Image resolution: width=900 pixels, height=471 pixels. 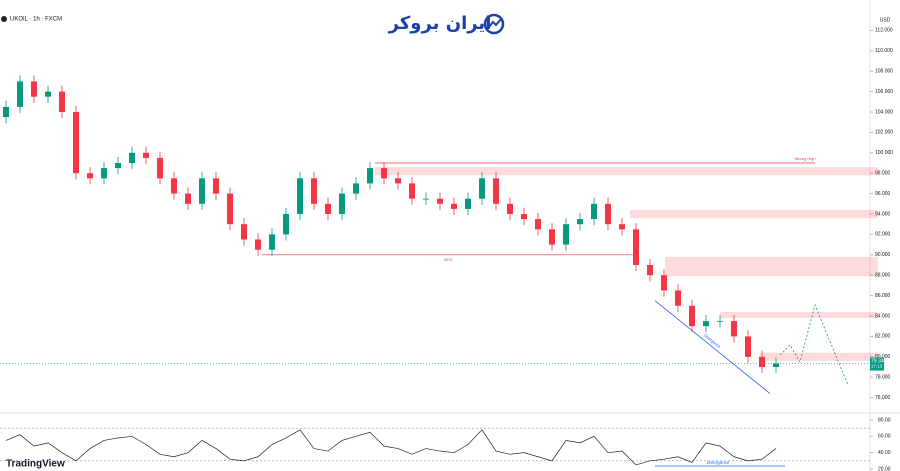 I want to click on level-label: Strong High, so click(x=804, y=158).